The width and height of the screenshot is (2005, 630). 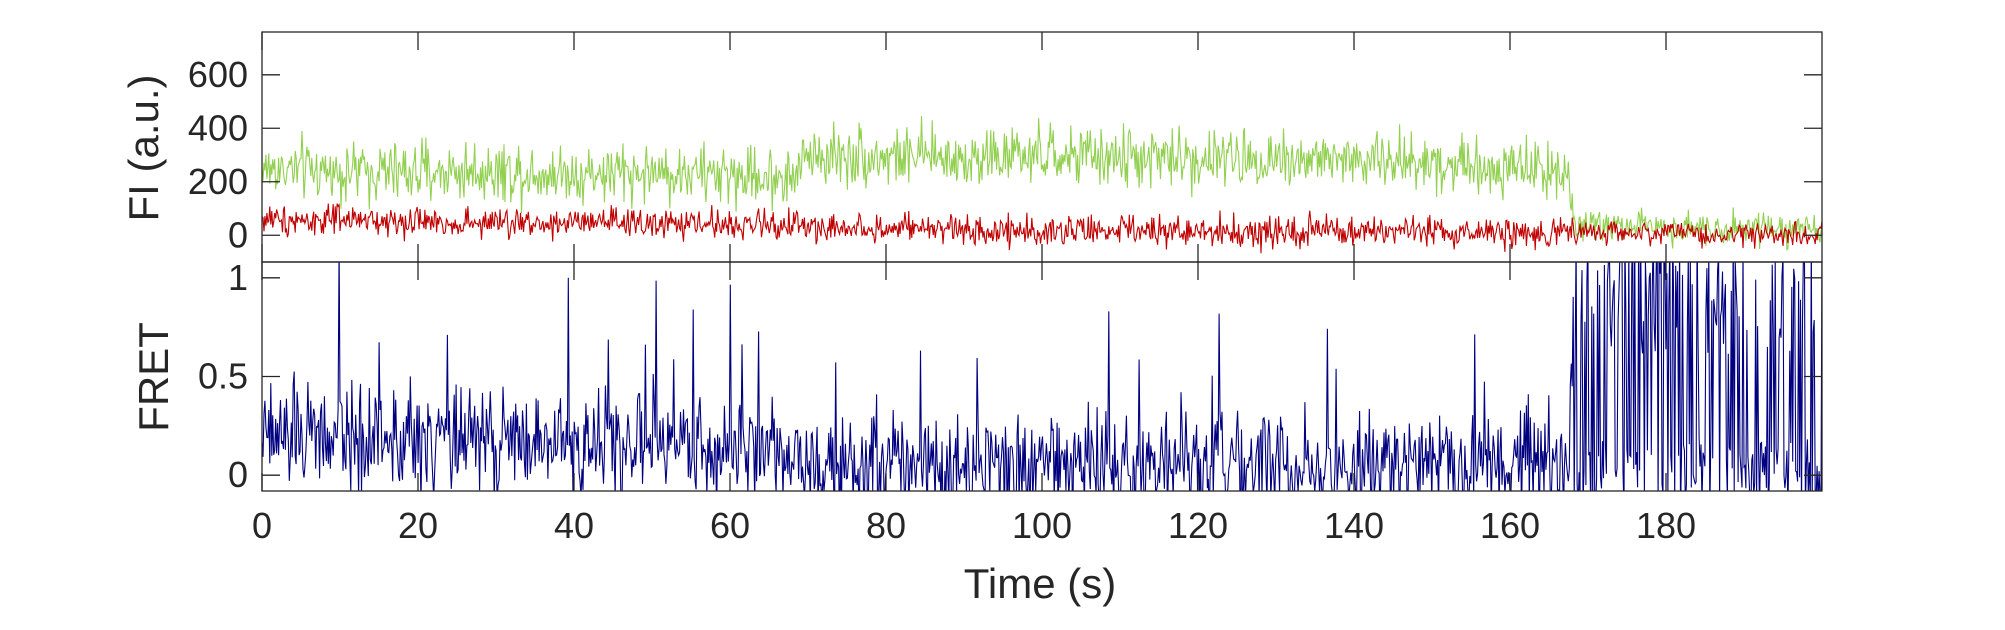 I want to click on x-tick-label: 140, so click(x=1354, y=525).